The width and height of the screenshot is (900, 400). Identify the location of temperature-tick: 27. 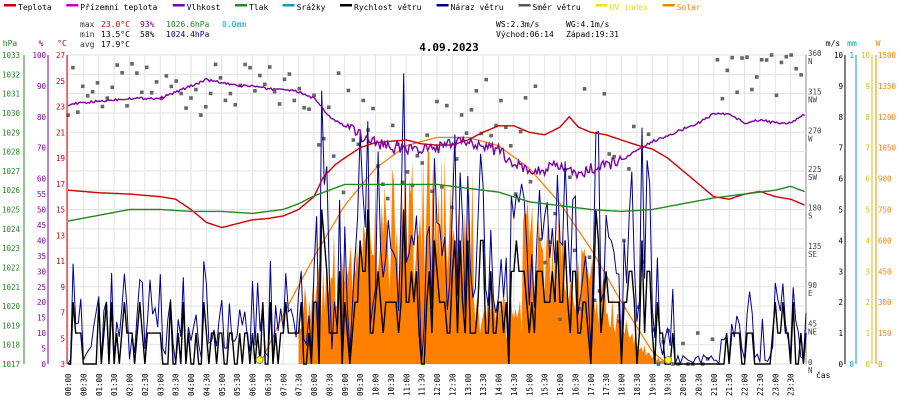
(60, 55).